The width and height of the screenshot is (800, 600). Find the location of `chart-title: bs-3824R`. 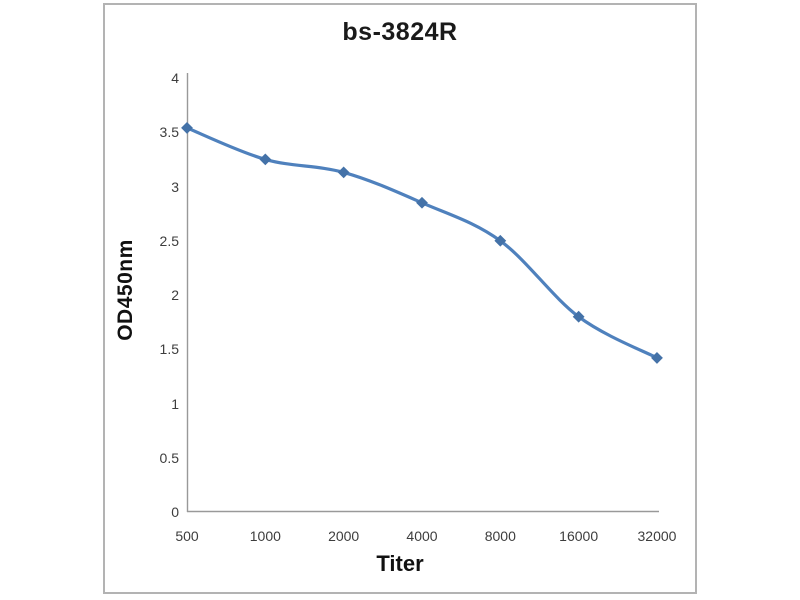

chart-title: bs-3824R is located at coordinates (400, 32).